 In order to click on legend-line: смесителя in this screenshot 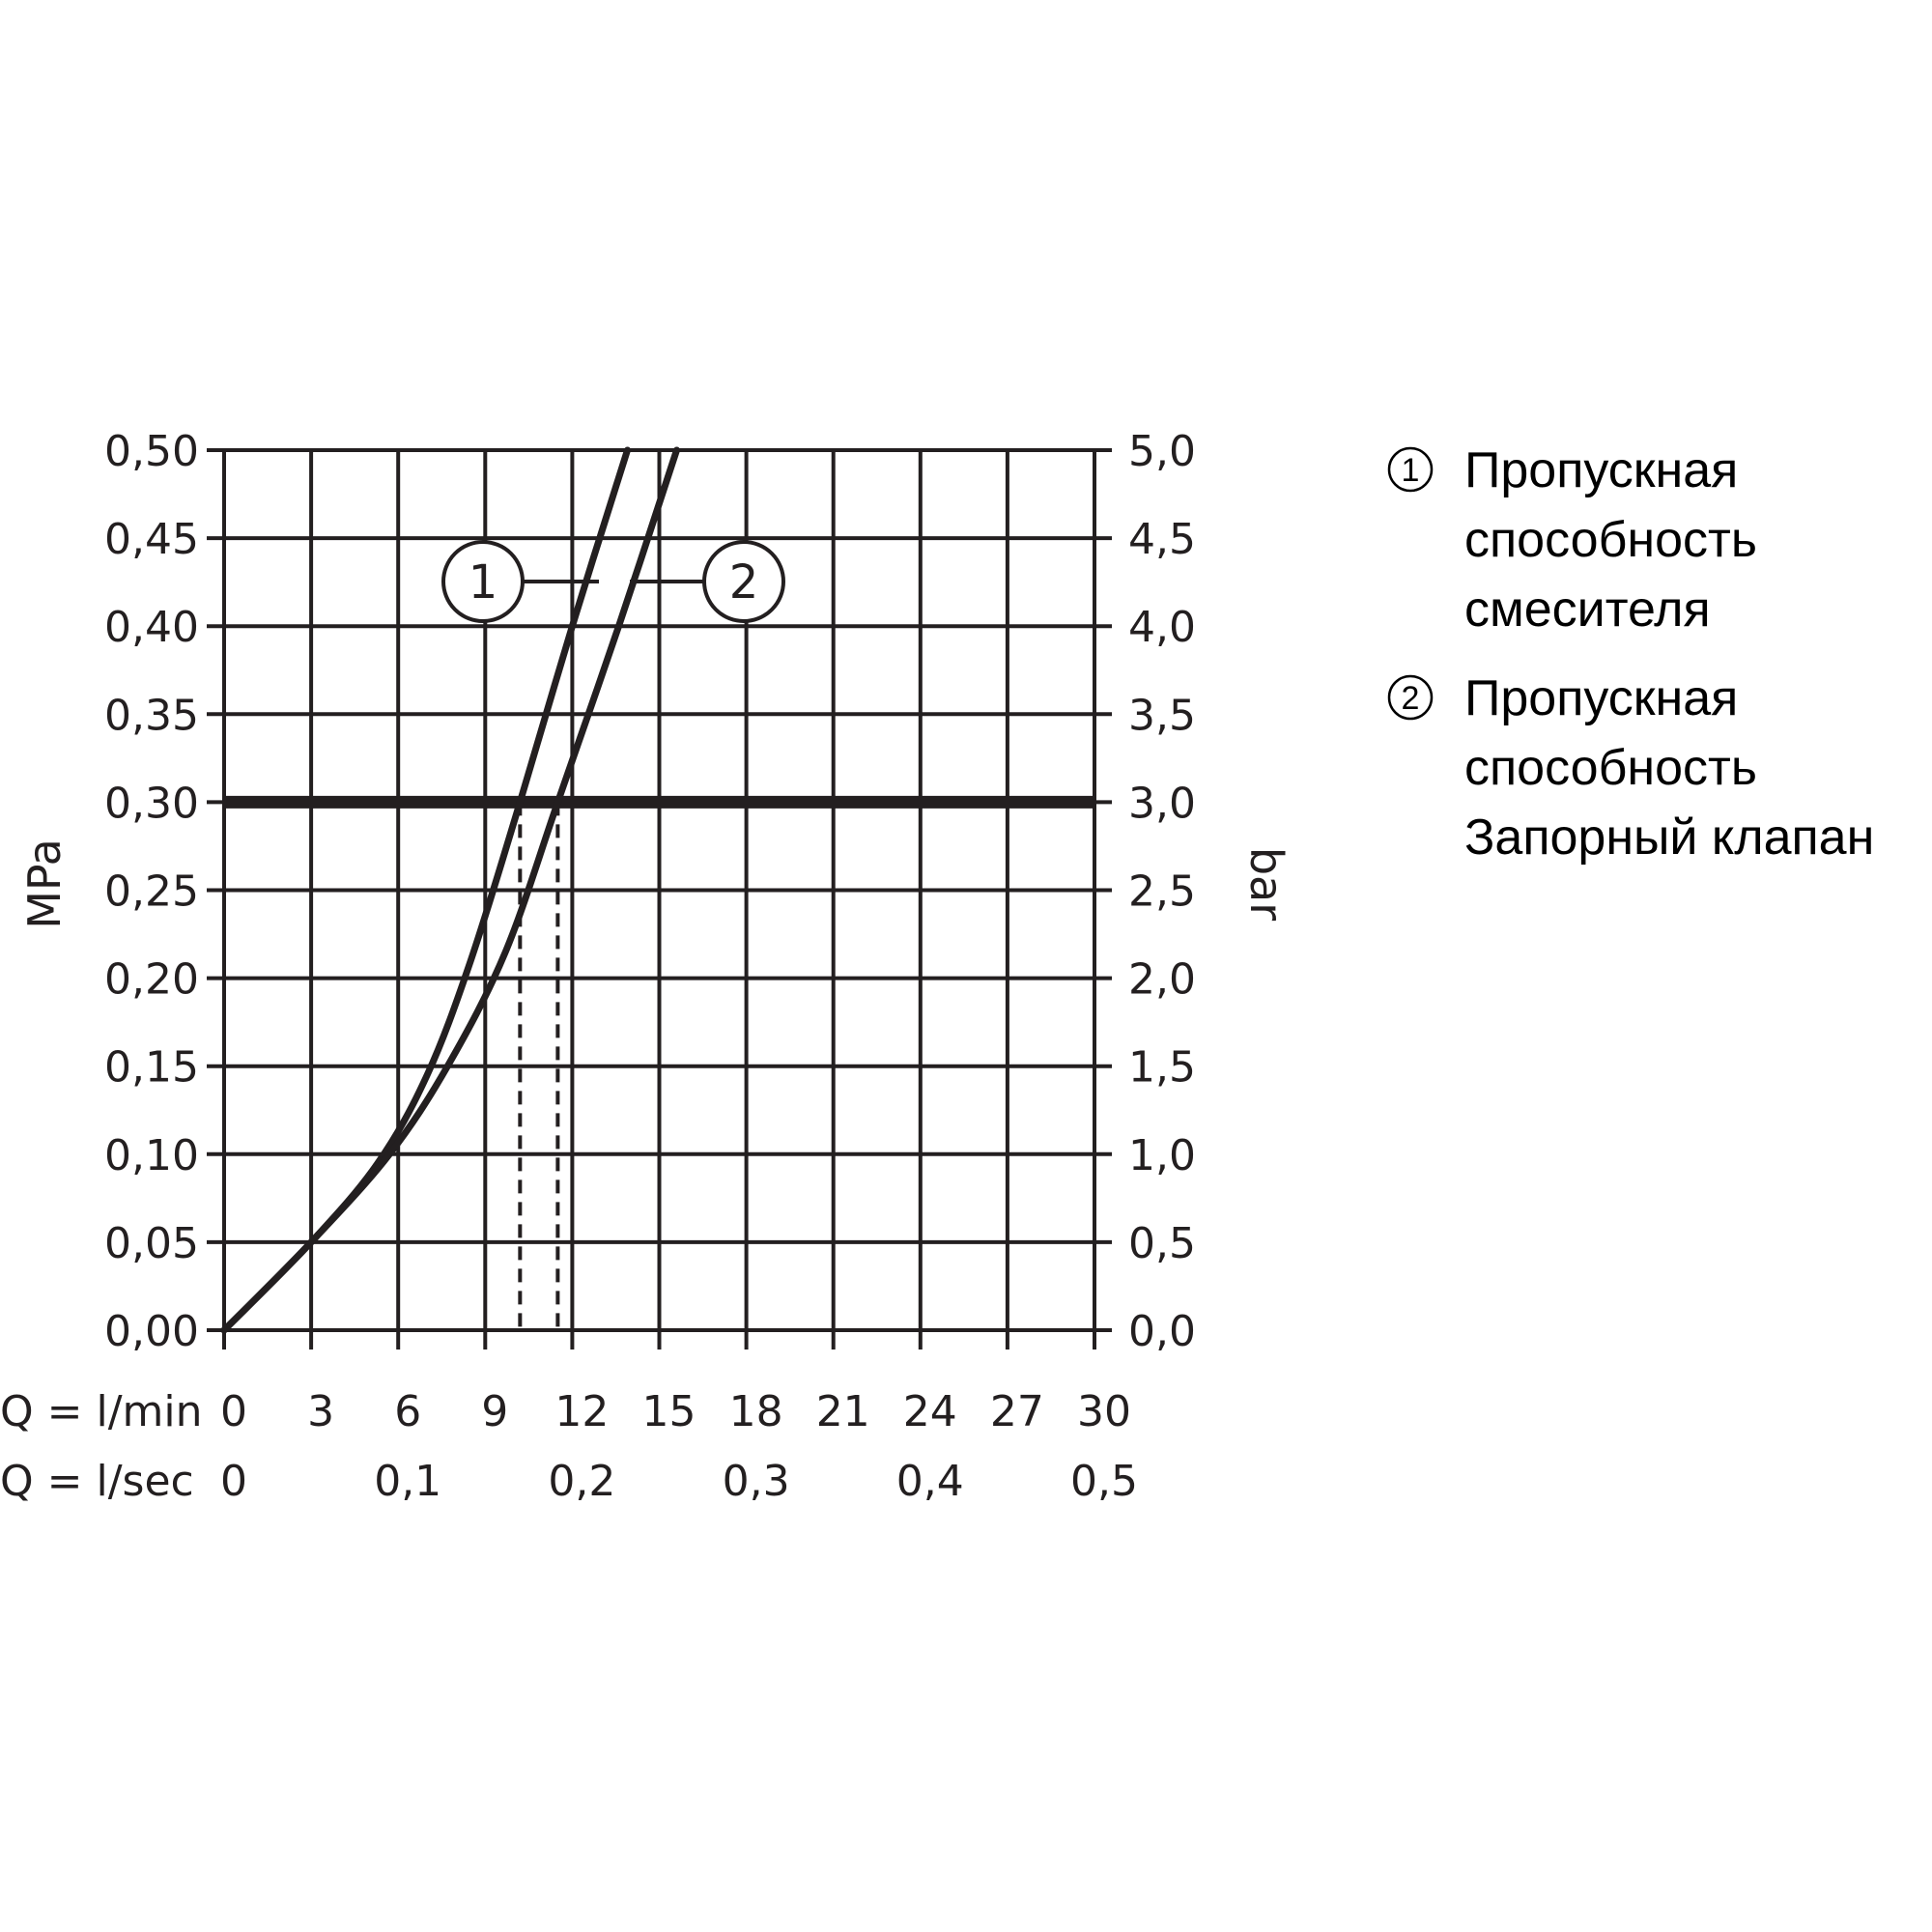, I will do `click(1587, 610)`.